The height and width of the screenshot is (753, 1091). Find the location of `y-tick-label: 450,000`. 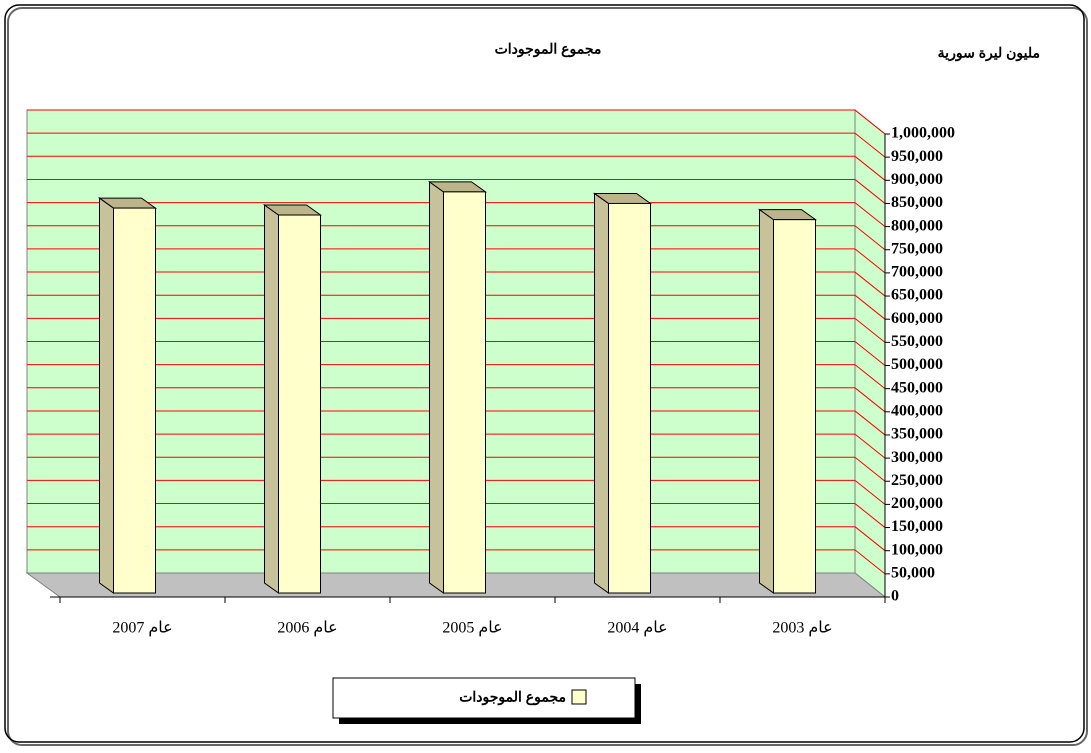

y-tick-label: 450,000 is located at coordinates (917, 387).